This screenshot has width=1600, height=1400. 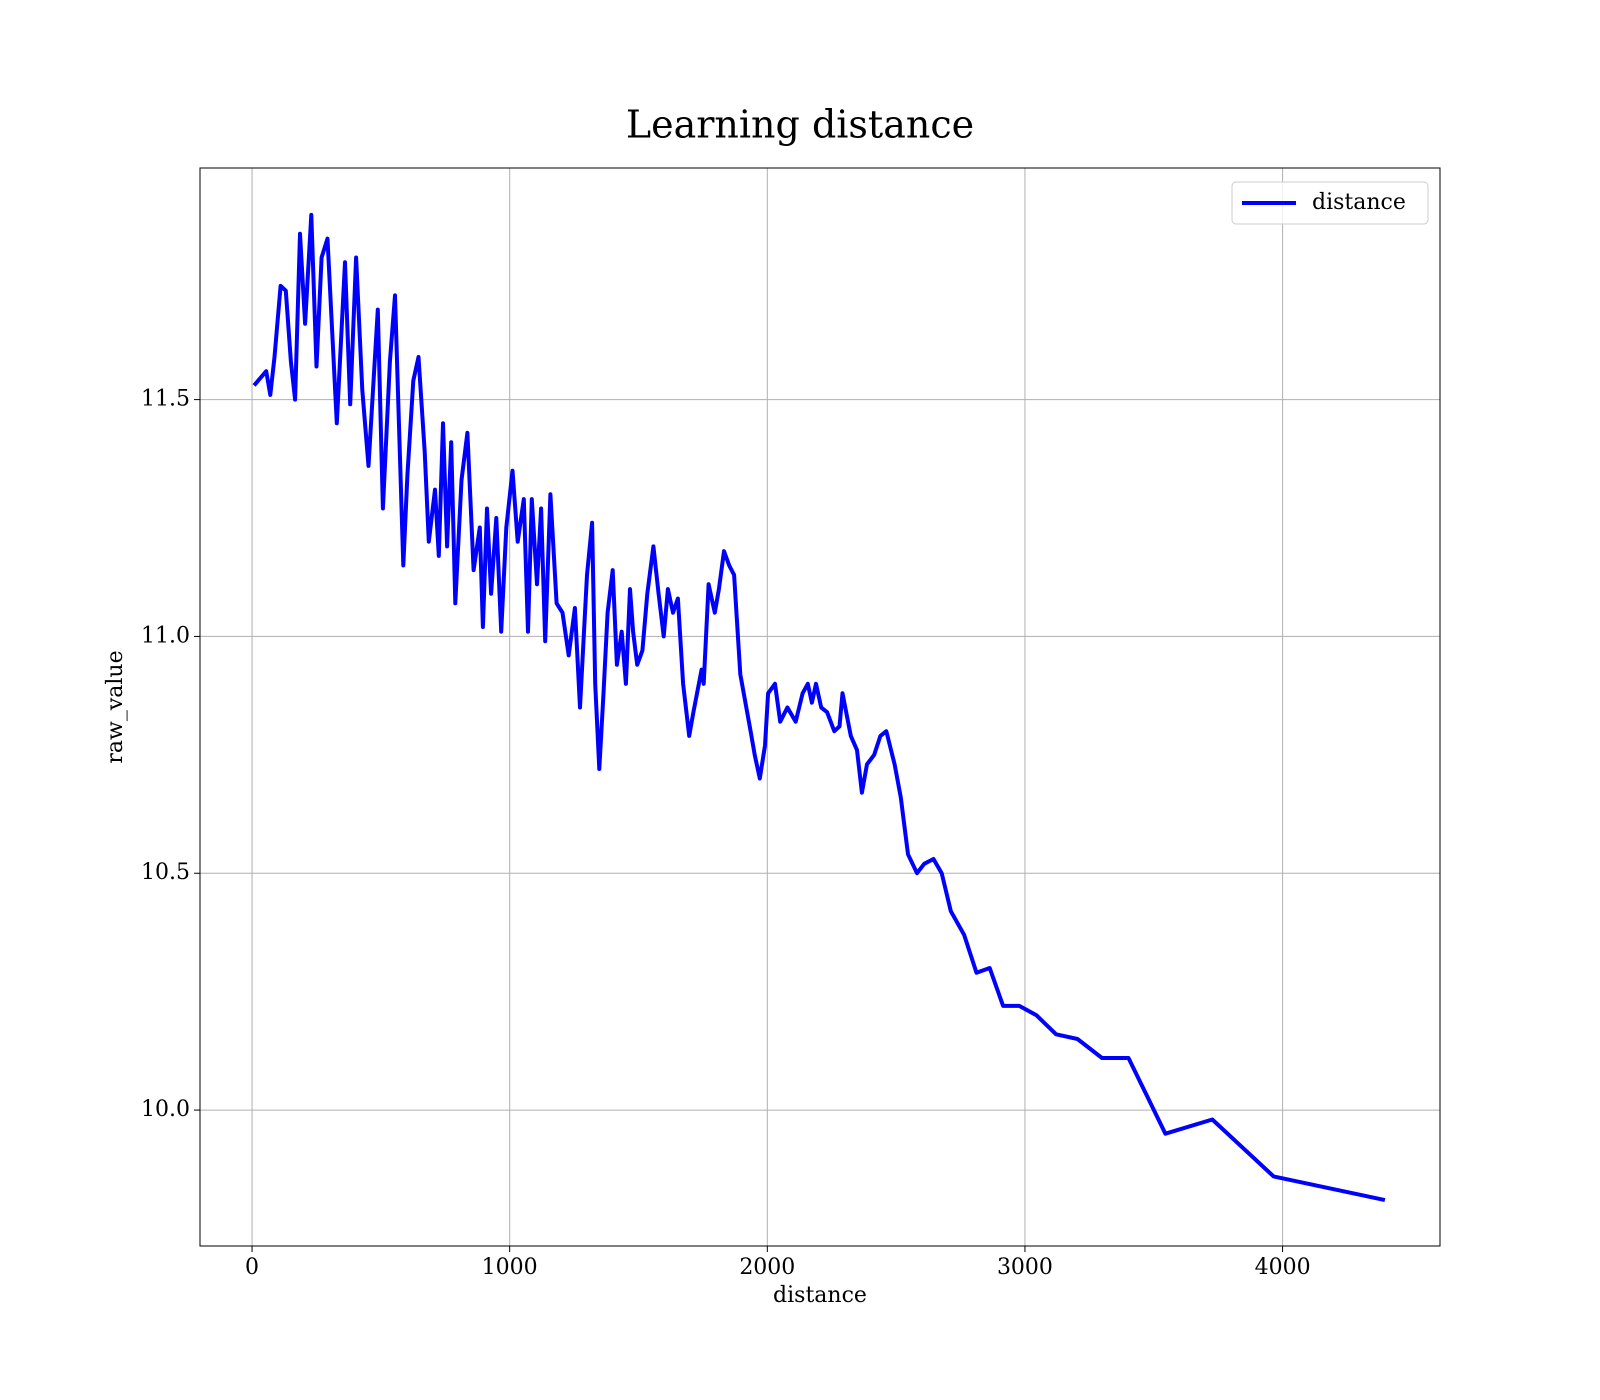 I want to click on y-tick-label: 10.5, so click(x=165, y=872).